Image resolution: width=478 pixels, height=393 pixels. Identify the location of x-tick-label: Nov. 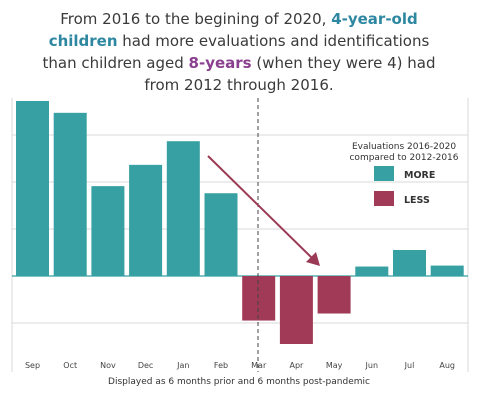
(108, 365).